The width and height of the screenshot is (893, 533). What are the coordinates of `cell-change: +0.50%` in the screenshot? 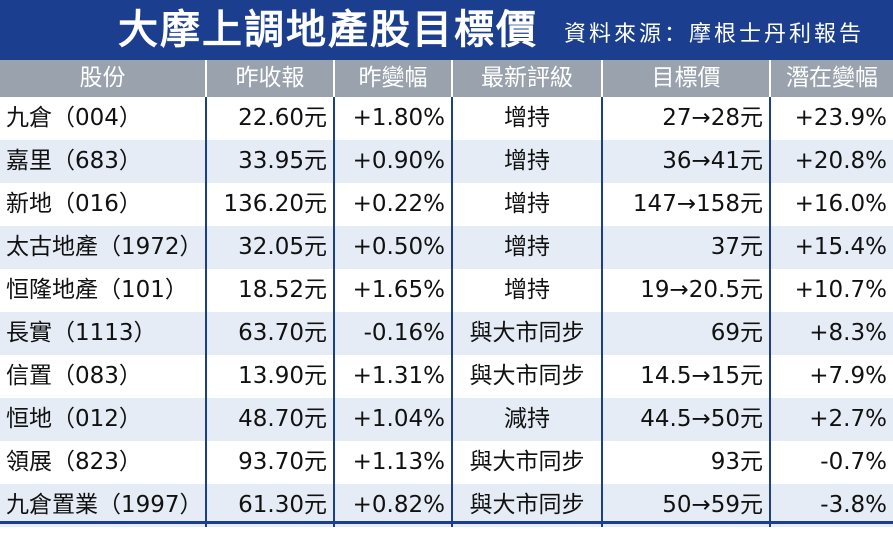 It's located at (393, 247).